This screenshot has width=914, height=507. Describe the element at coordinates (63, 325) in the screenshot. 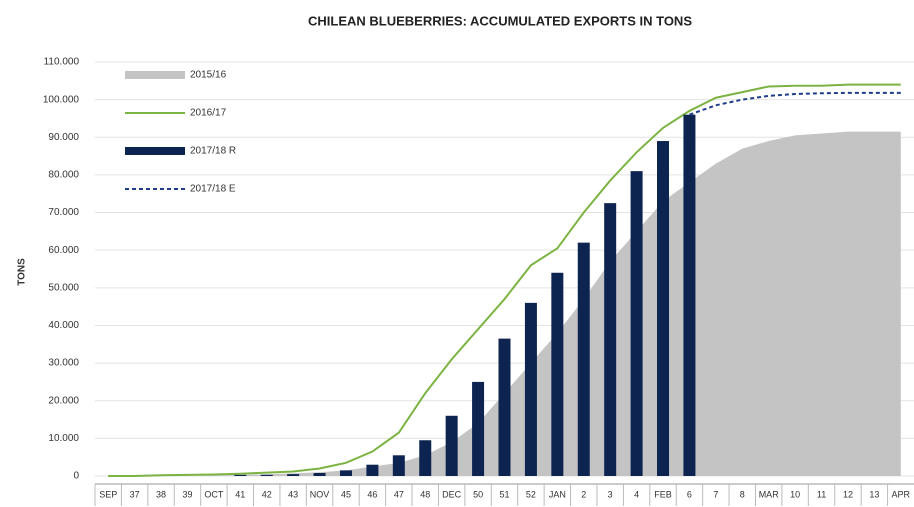

I see `y-tick-label: 40.000` at that location.